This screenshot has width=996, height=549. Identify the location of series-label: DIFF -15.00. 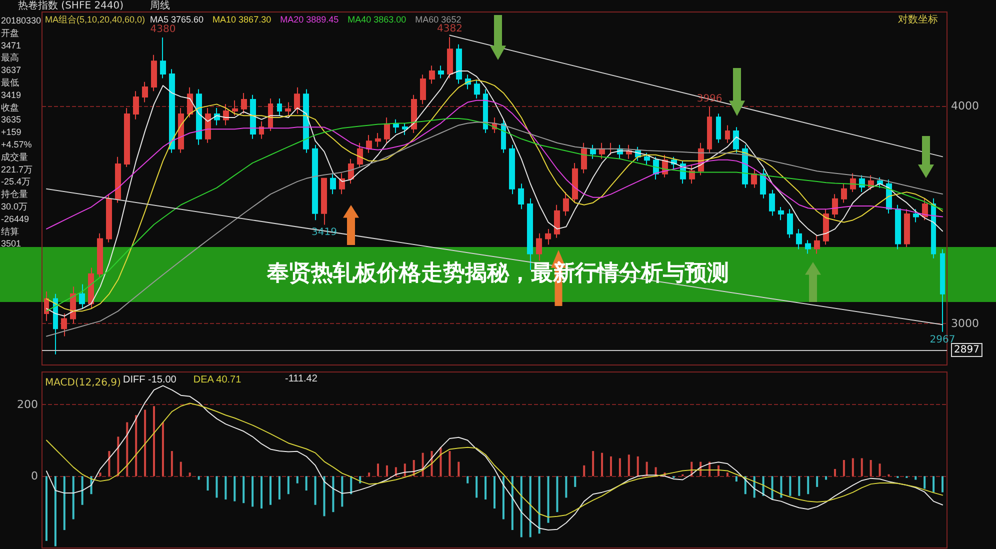
(150, 380).